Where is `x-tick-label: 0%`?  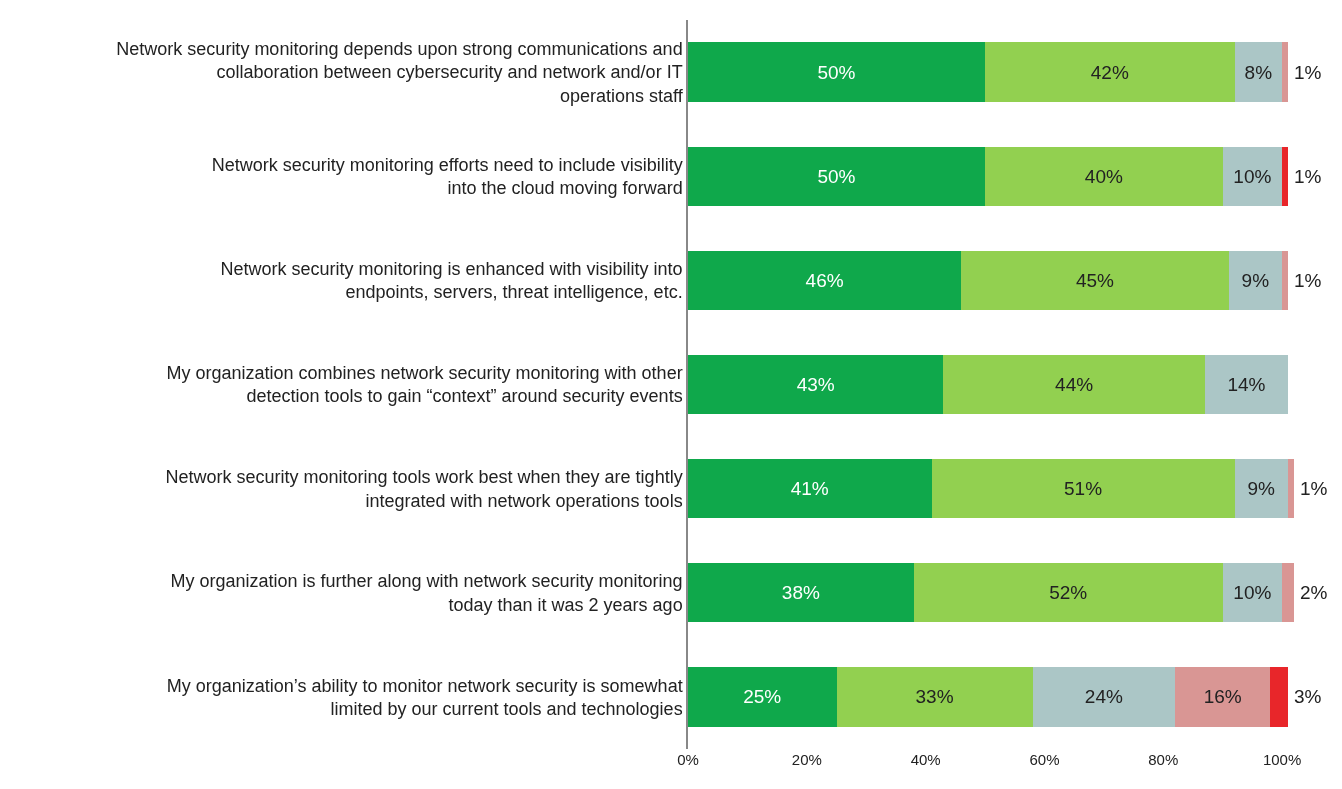 x-tick-label: 0% is located at coordinates (688, 759).